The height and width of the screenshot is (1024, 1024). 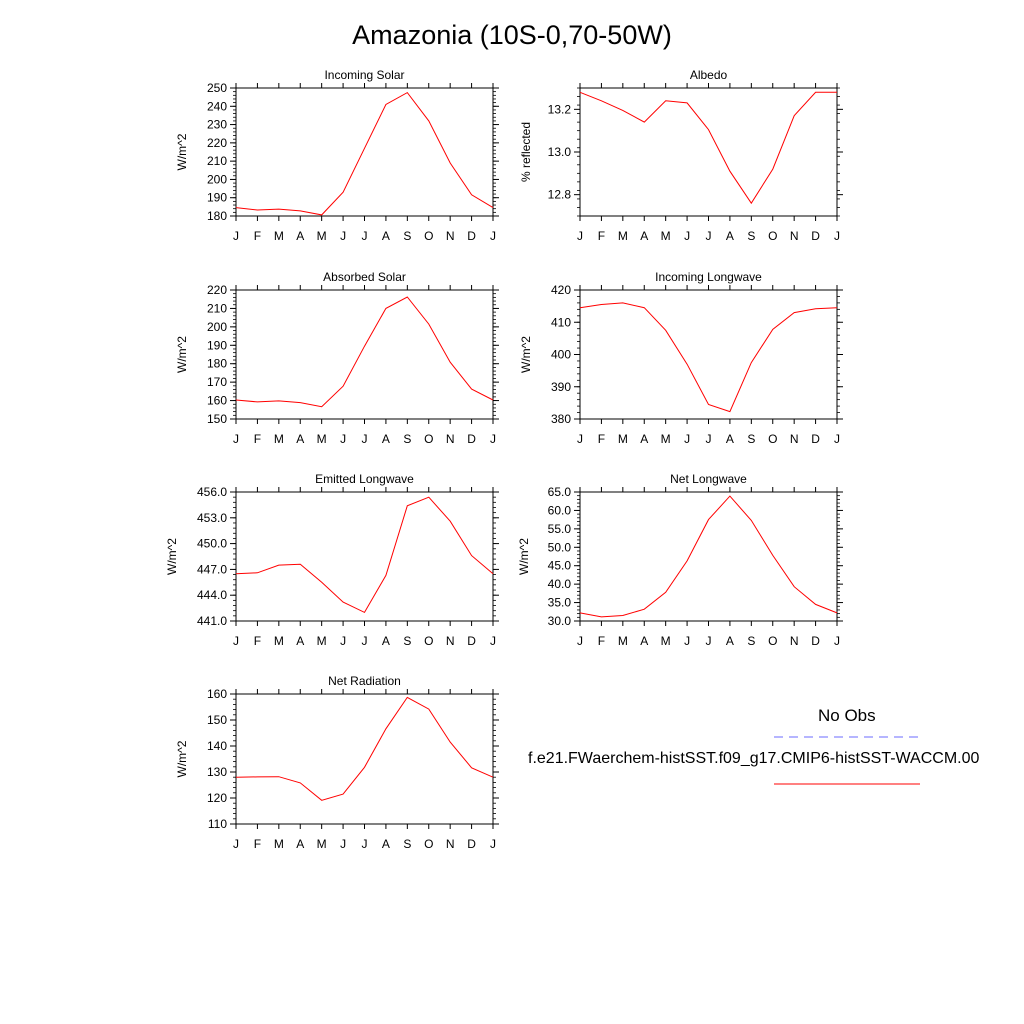 I want to click on albedo-xtick-label: F, so click(x=601, y=236).